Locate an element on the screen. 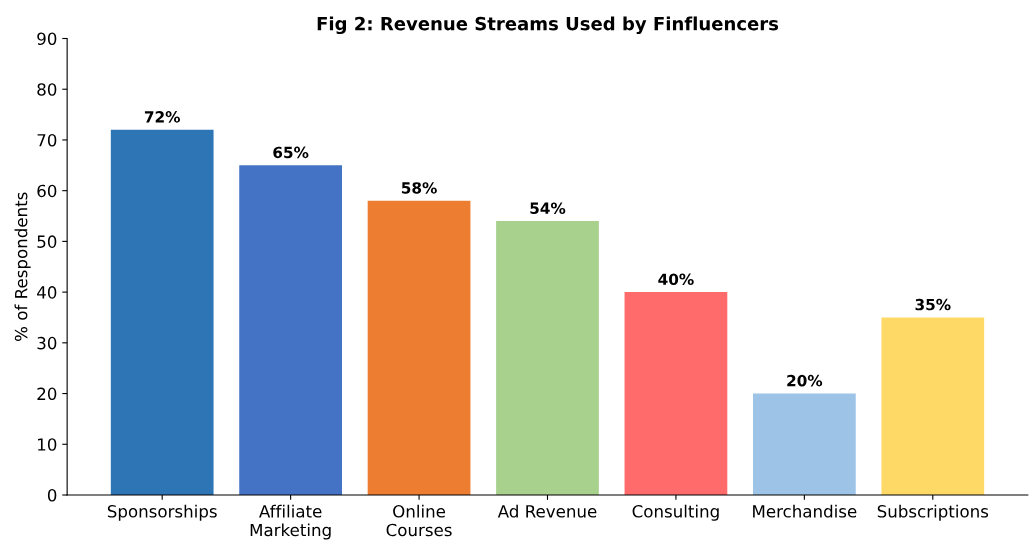  y-tick-label: 30 is located at coordinates (47, 343).